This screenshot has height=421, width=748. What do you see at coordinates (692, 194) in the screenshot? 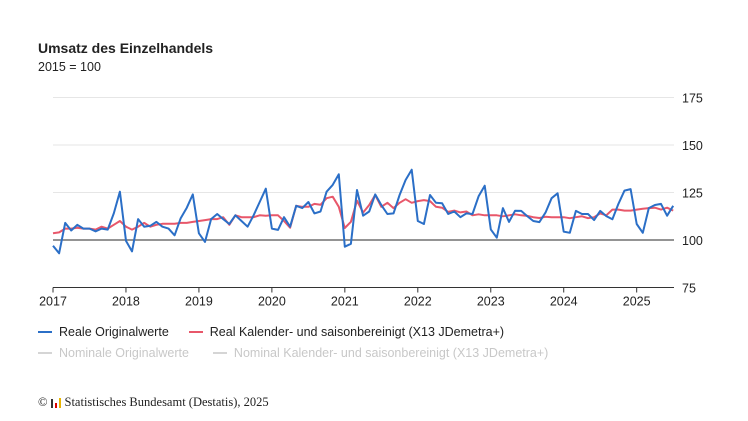
I see `y-tick-label: 125` at bounding box center [692, 194].